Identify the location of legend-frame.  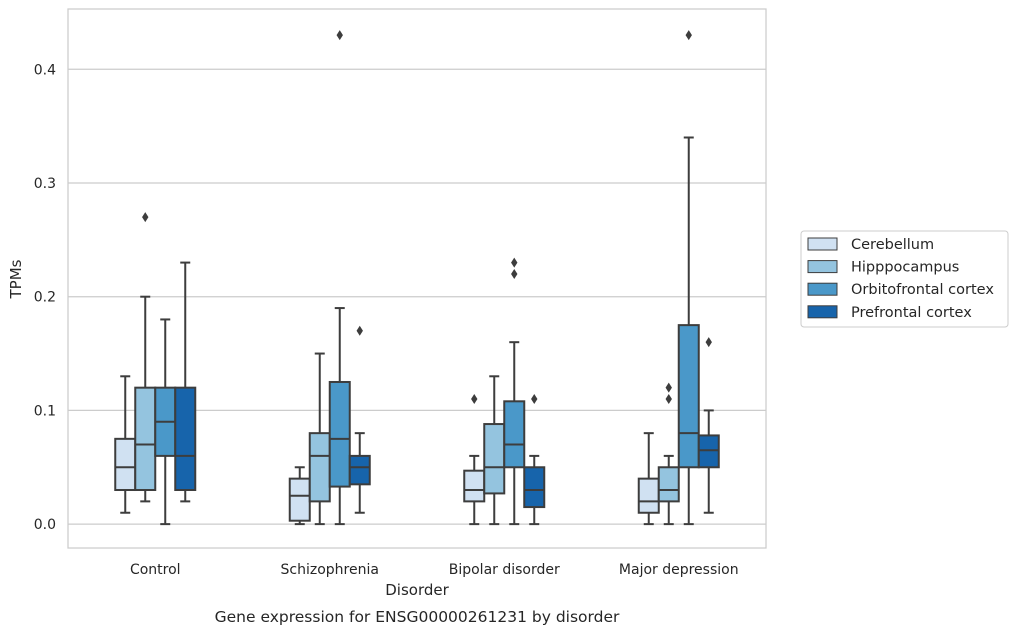
(904, 279).